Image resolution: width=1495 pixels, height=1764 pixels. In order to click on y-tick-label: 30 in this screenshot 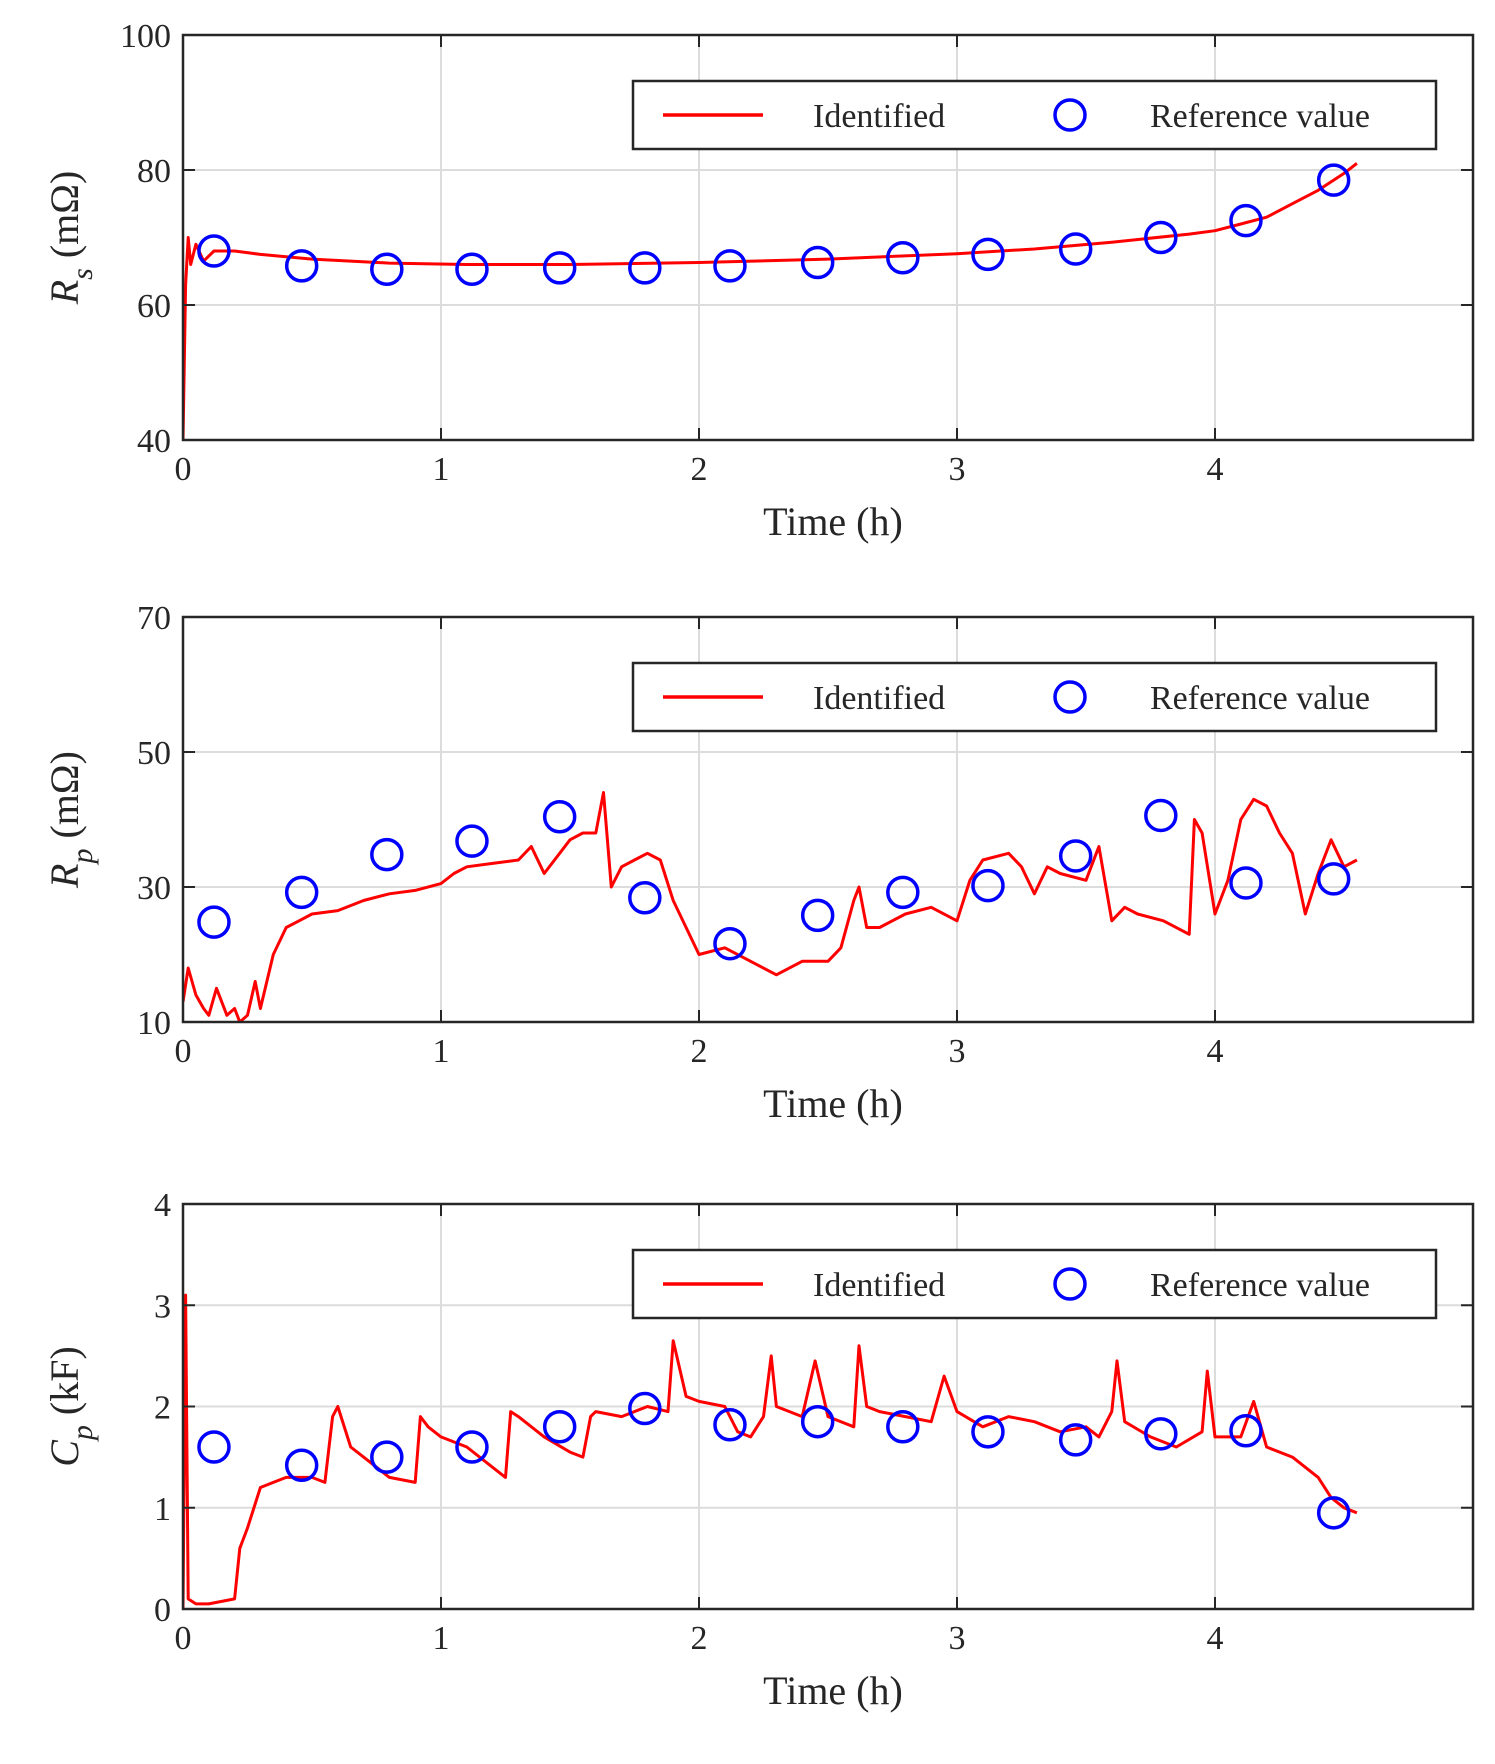, I will do `click(154, 888)`.